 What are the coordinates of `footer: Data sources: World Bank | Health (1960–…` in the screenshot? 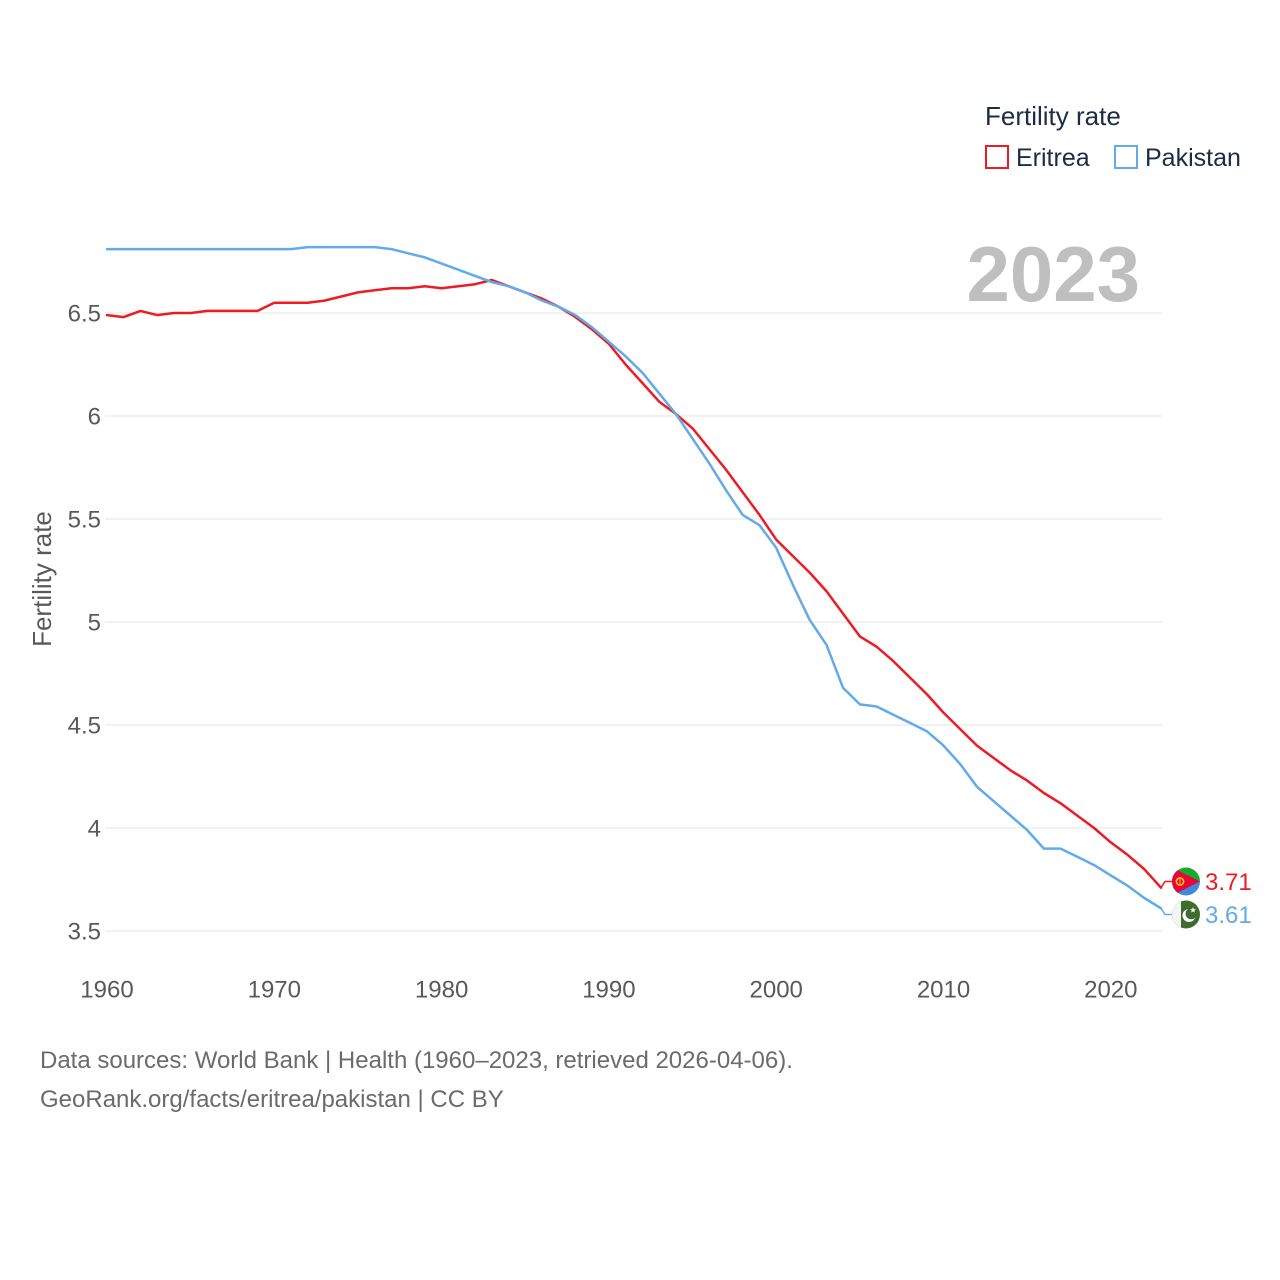 It's located at (416, 1080).